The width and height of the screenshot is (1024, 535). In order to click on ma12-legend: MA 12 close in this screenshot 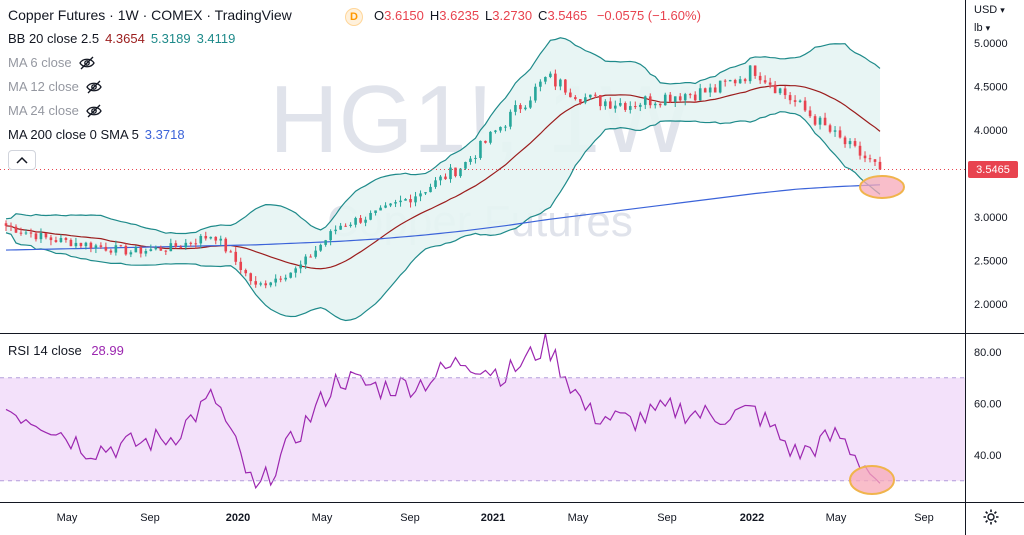, I will do `click(55, 86)`.